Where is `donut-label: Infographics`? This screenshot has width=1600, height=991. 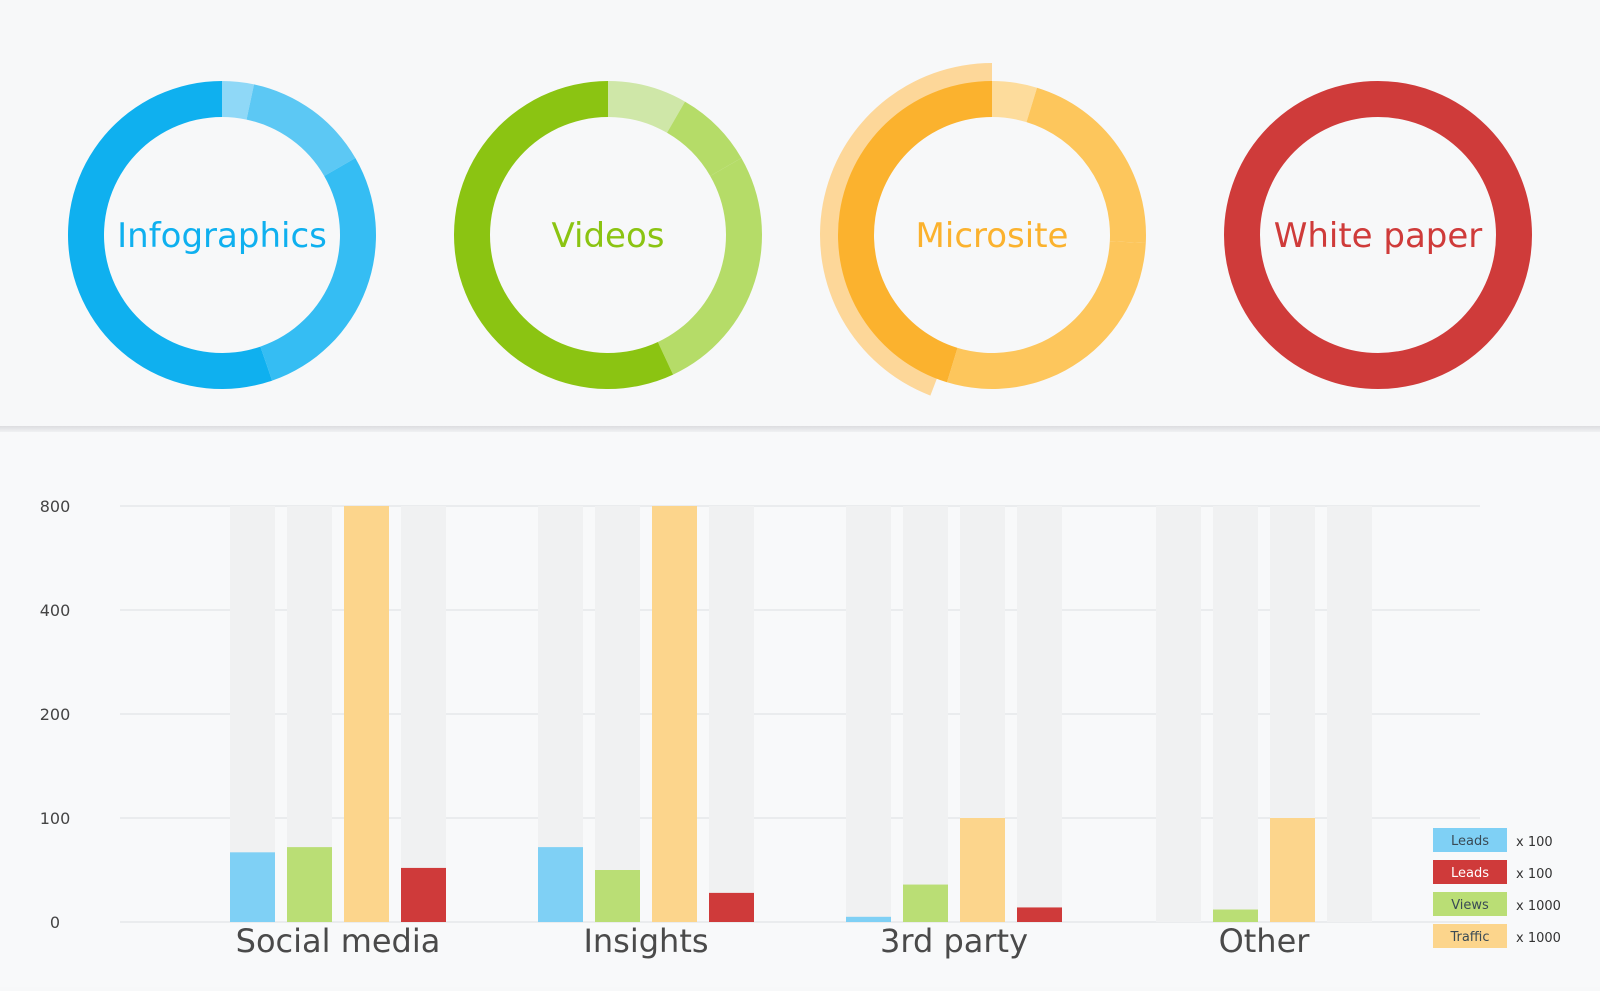 donut-label: Infographics is located at coordinates (222, 236).